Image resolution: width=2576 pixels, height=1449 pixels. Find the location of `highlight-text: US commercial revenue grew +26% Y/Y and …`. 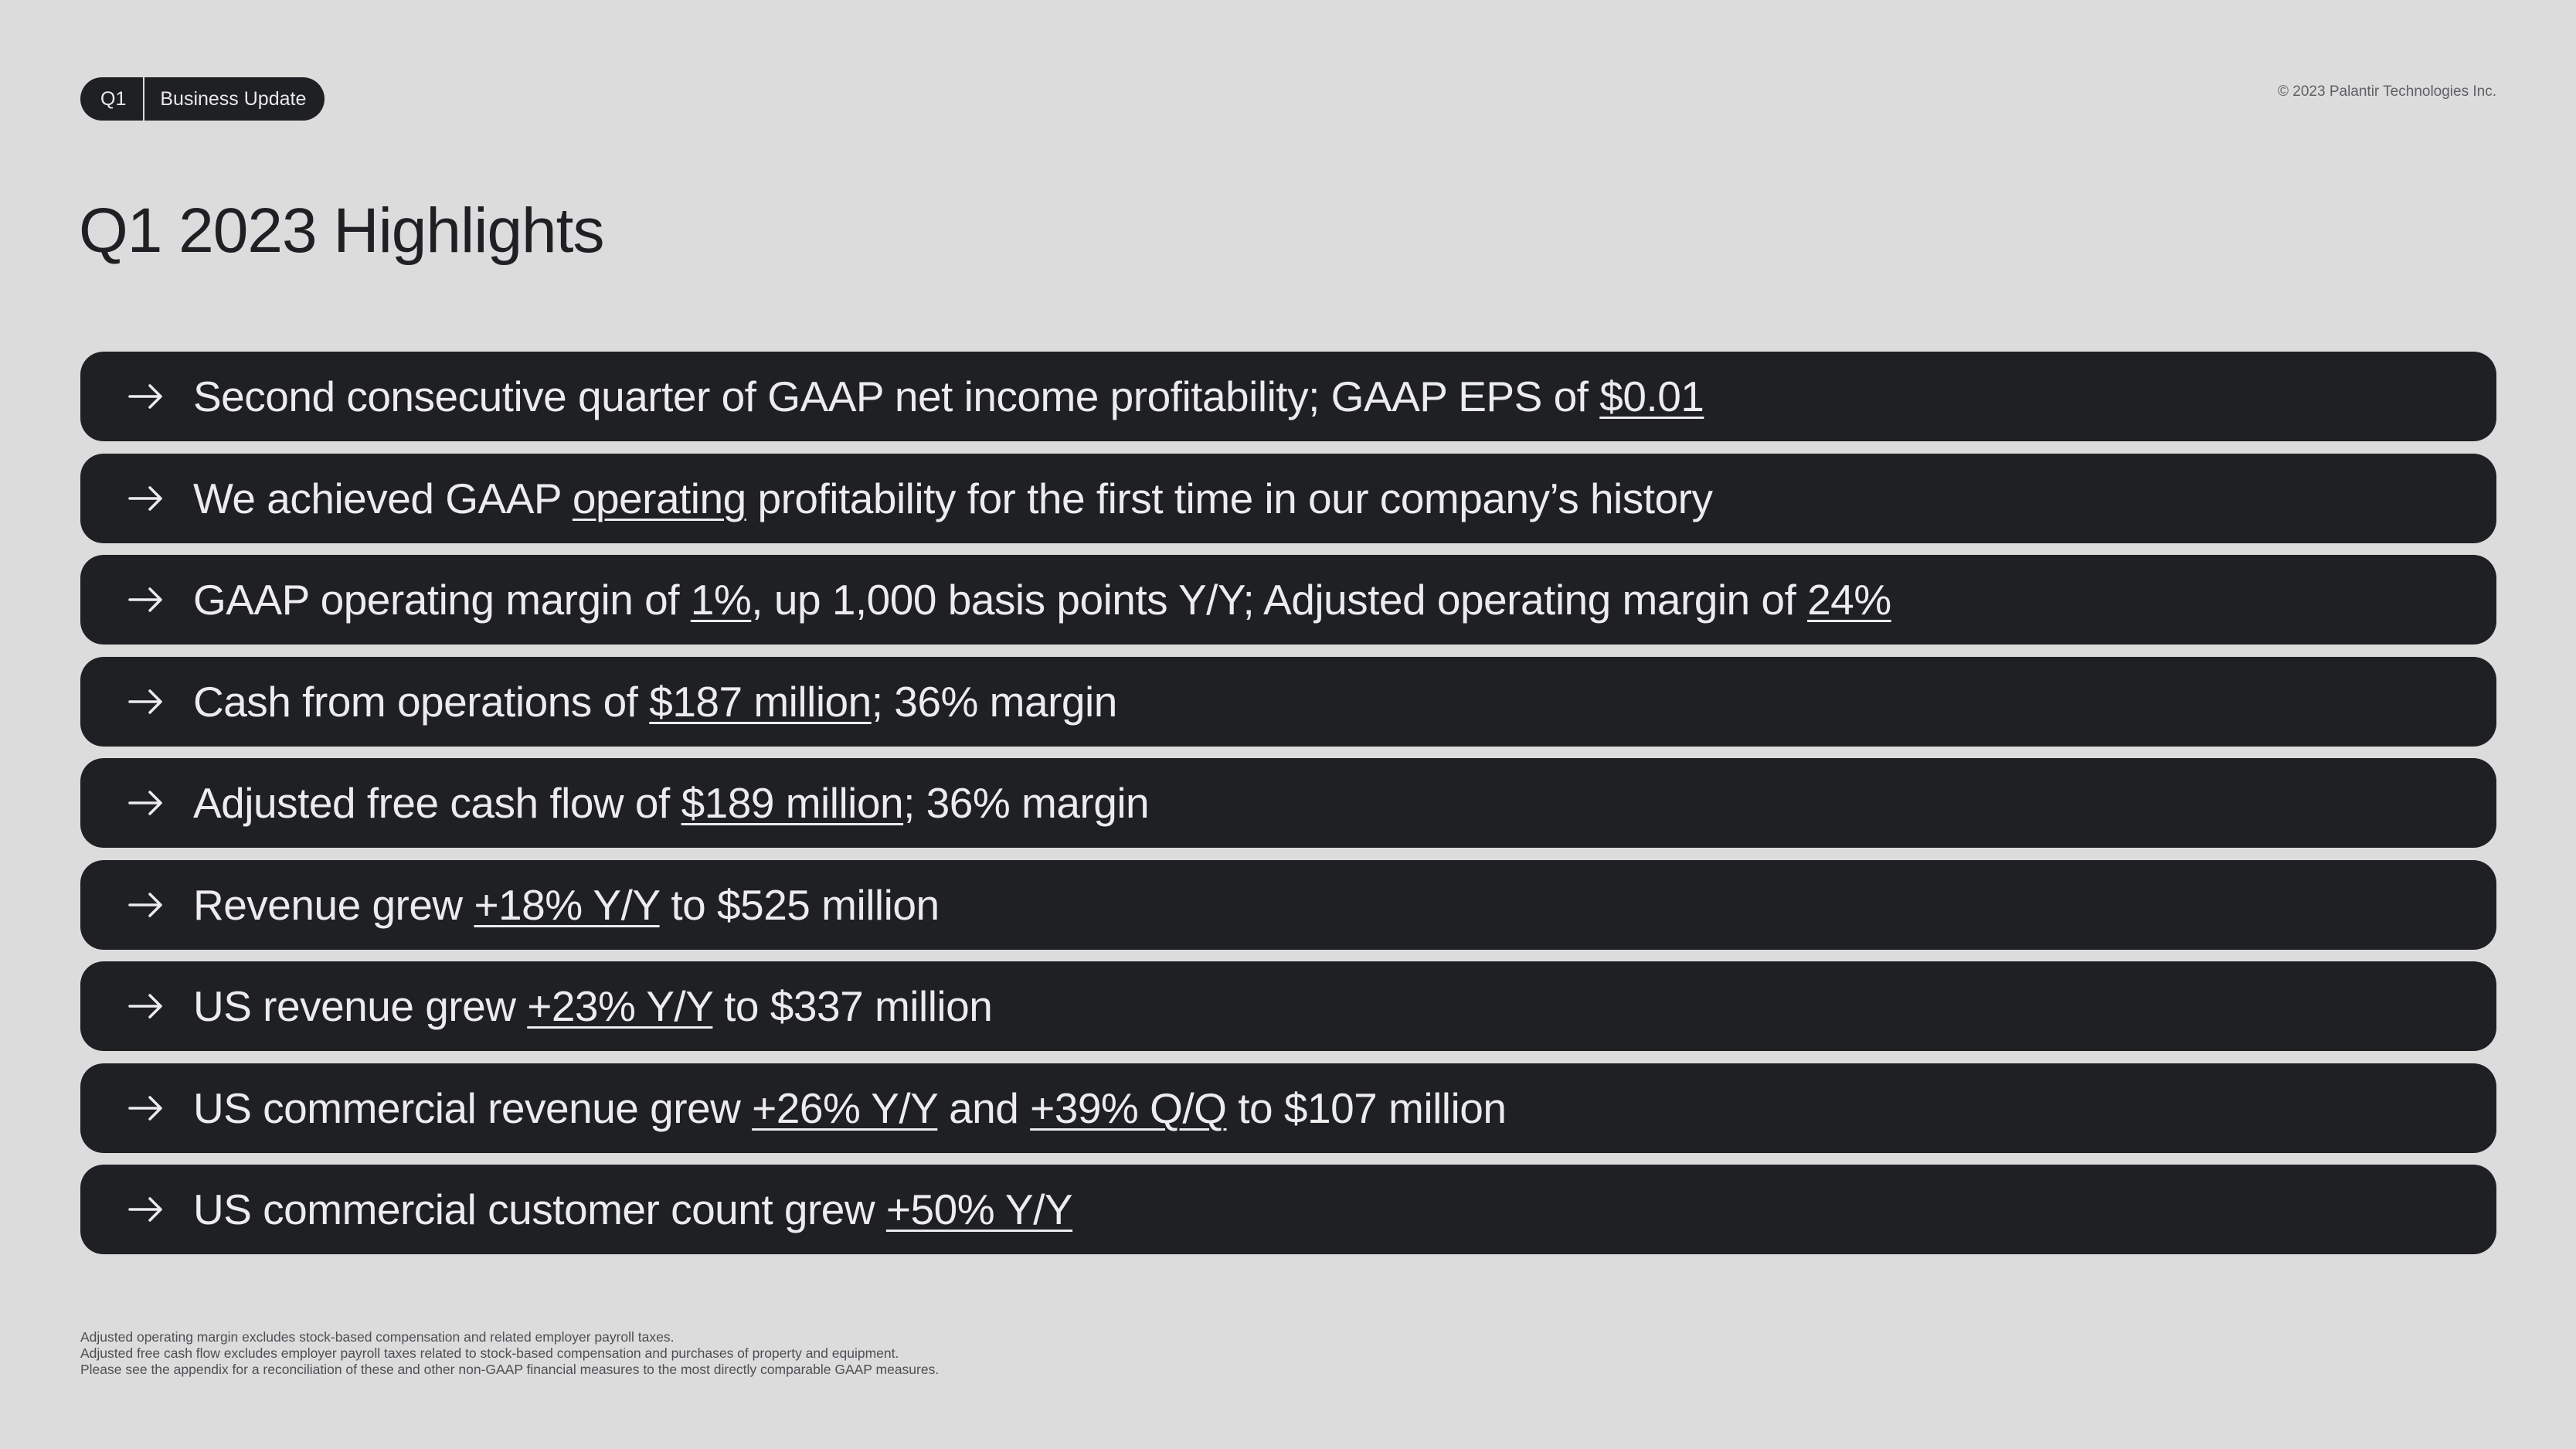

highlight-text: US commercial revenue grew +26% Y/Y and … is located at coordinates (850, 1108).